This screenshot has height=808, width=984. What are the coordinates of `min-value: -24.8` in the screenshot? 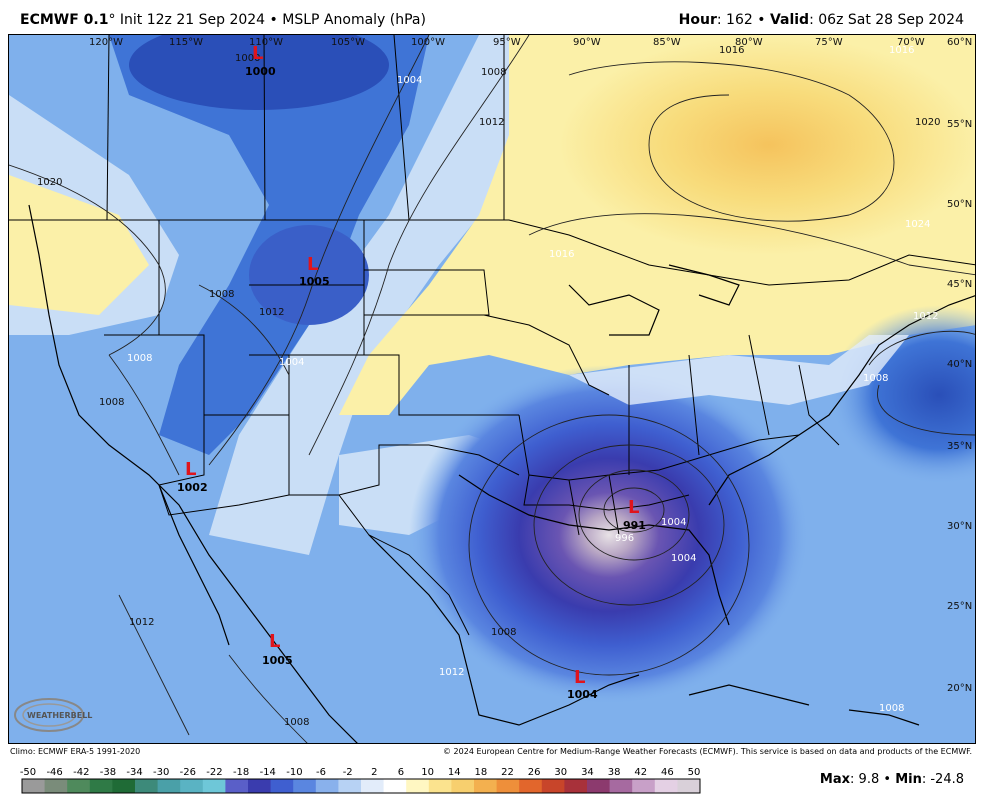 It's located at (947, 779).